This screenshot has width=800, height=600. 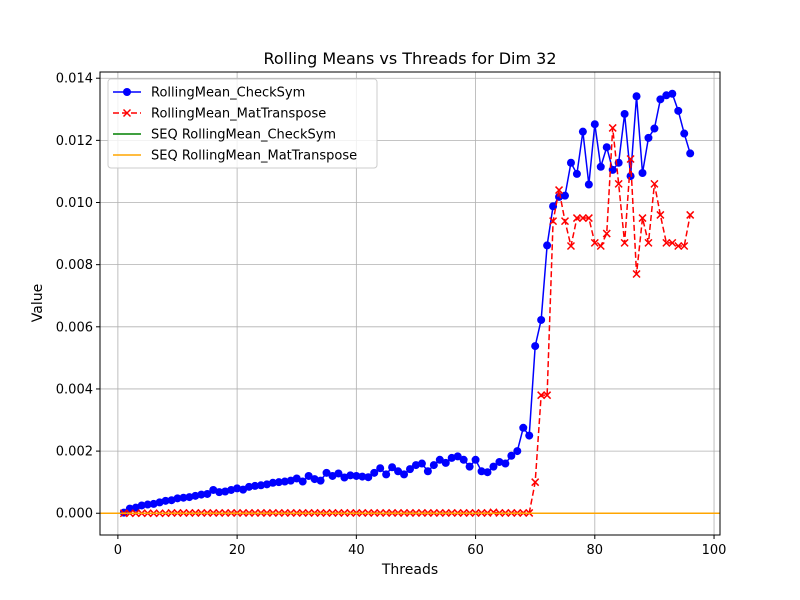 What do you see at coordinates (228, 93) in the screenshot?
I see `legend-label: RollingMean_CheckSym` at bounding box center [228, 93].